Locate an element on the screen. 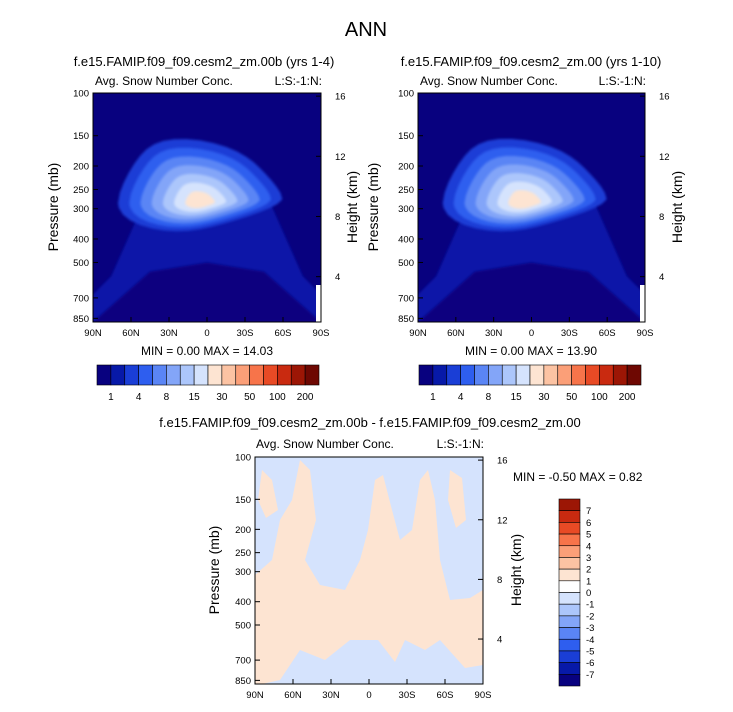 Image resolution: width=733 pixels, height=712 pixels. colorbar-label: -3 is located at coordinates (590, 628).